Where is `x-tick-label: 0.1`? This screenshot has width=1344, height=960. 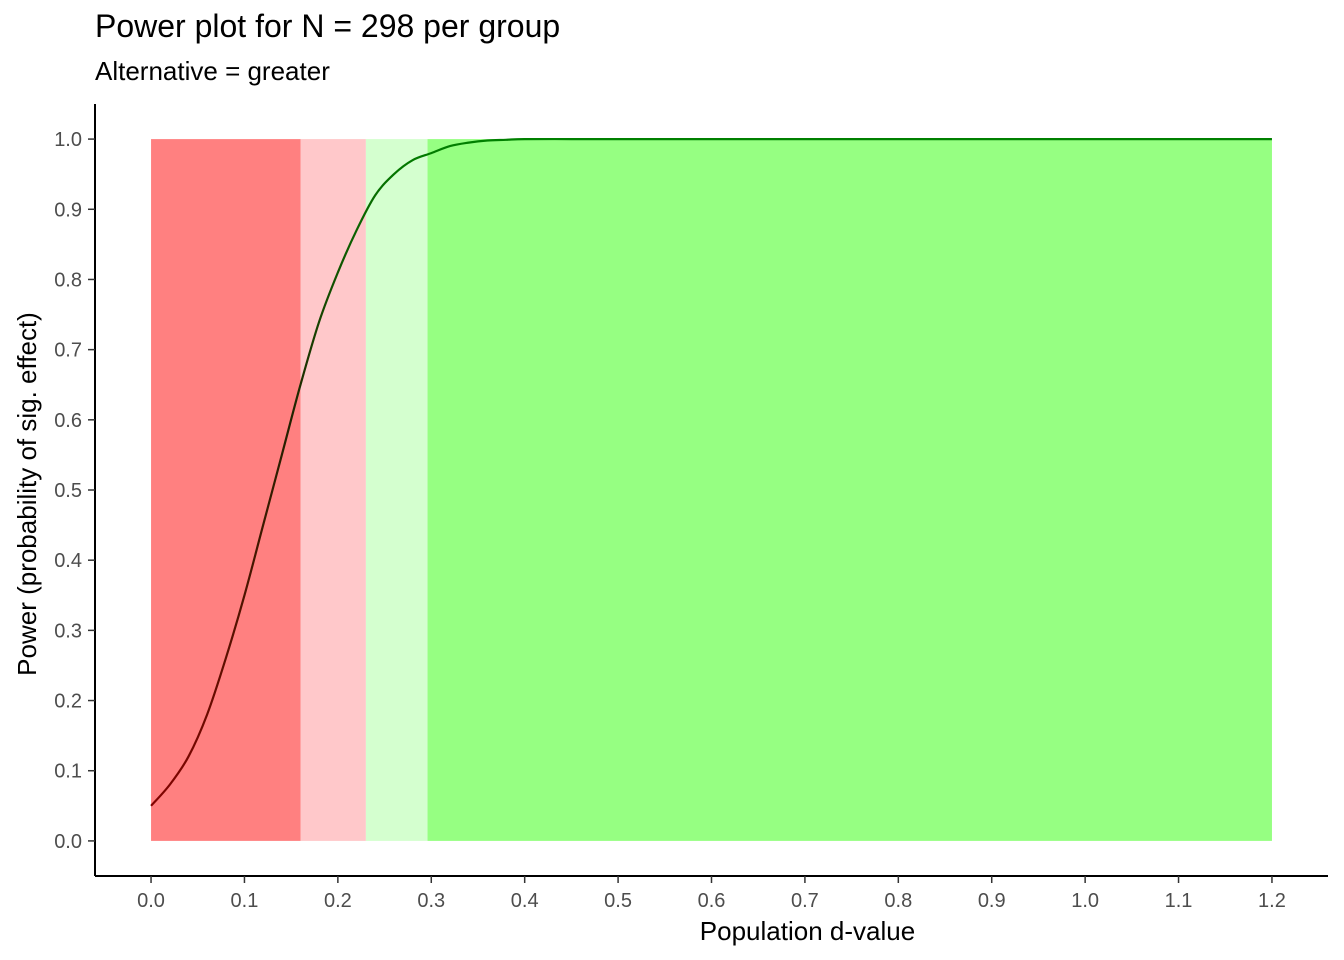 x-tick-label: 0.1 is located at coordinates (245, 901).